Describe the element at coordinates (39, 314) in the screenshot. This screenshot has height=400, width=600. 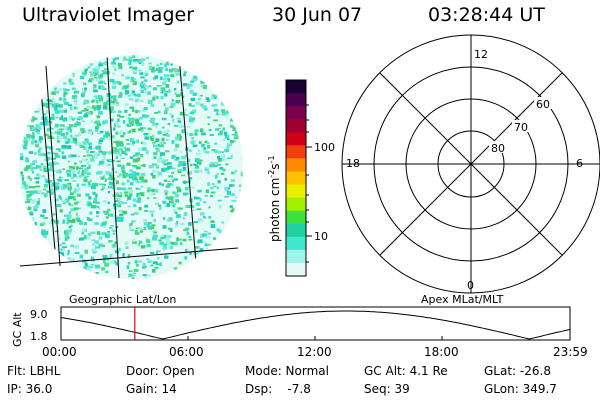
I see `timeline-y-tick: 9.0` at that location.